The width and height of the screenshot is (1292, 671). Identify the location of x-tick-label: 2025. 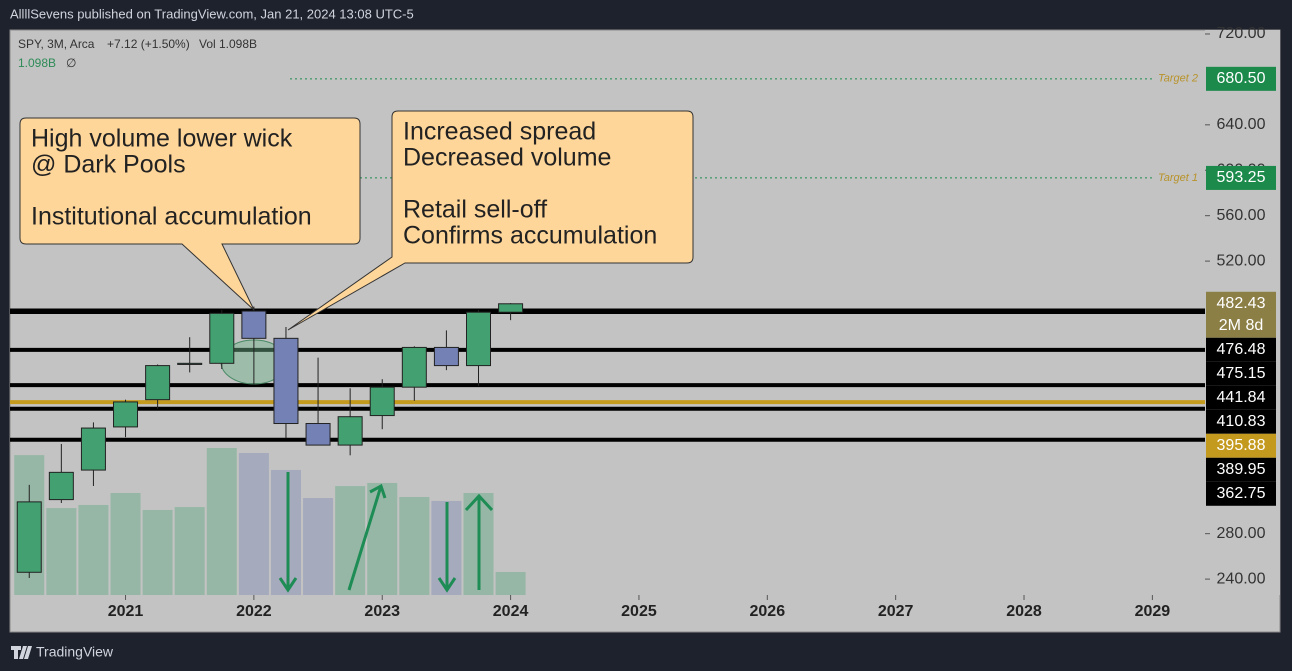
(639, 611).